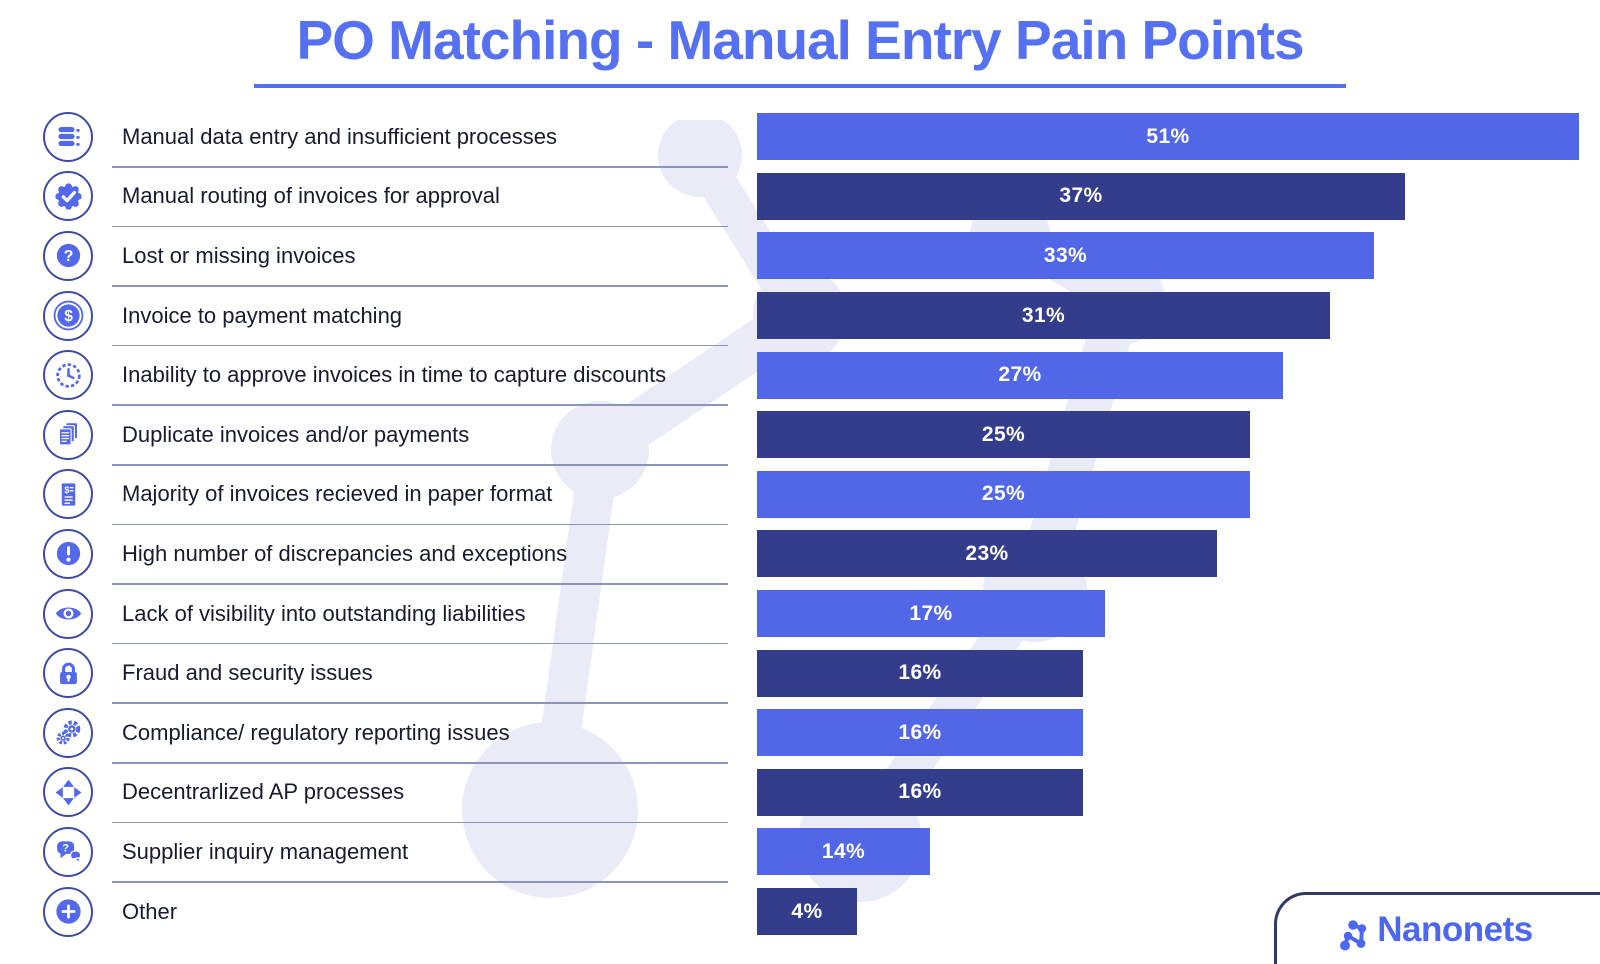  I want to click on pain-point-row: $ Invoice to payment matching 31%, so click(800, 316).